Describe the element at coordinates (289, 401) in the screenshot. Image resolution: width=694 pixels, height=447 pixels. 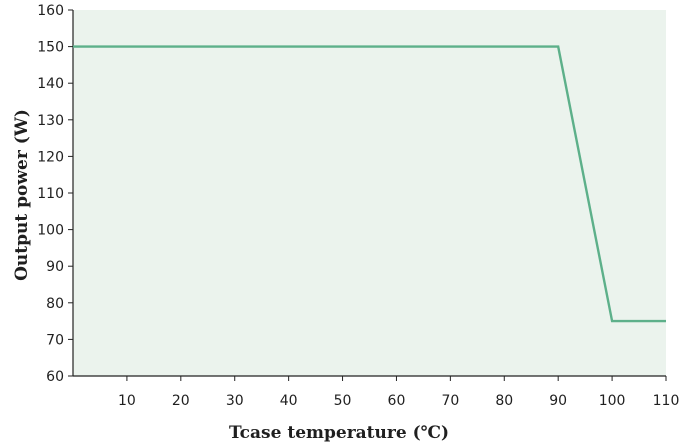
I see `x-tick-label: 40` at that location.